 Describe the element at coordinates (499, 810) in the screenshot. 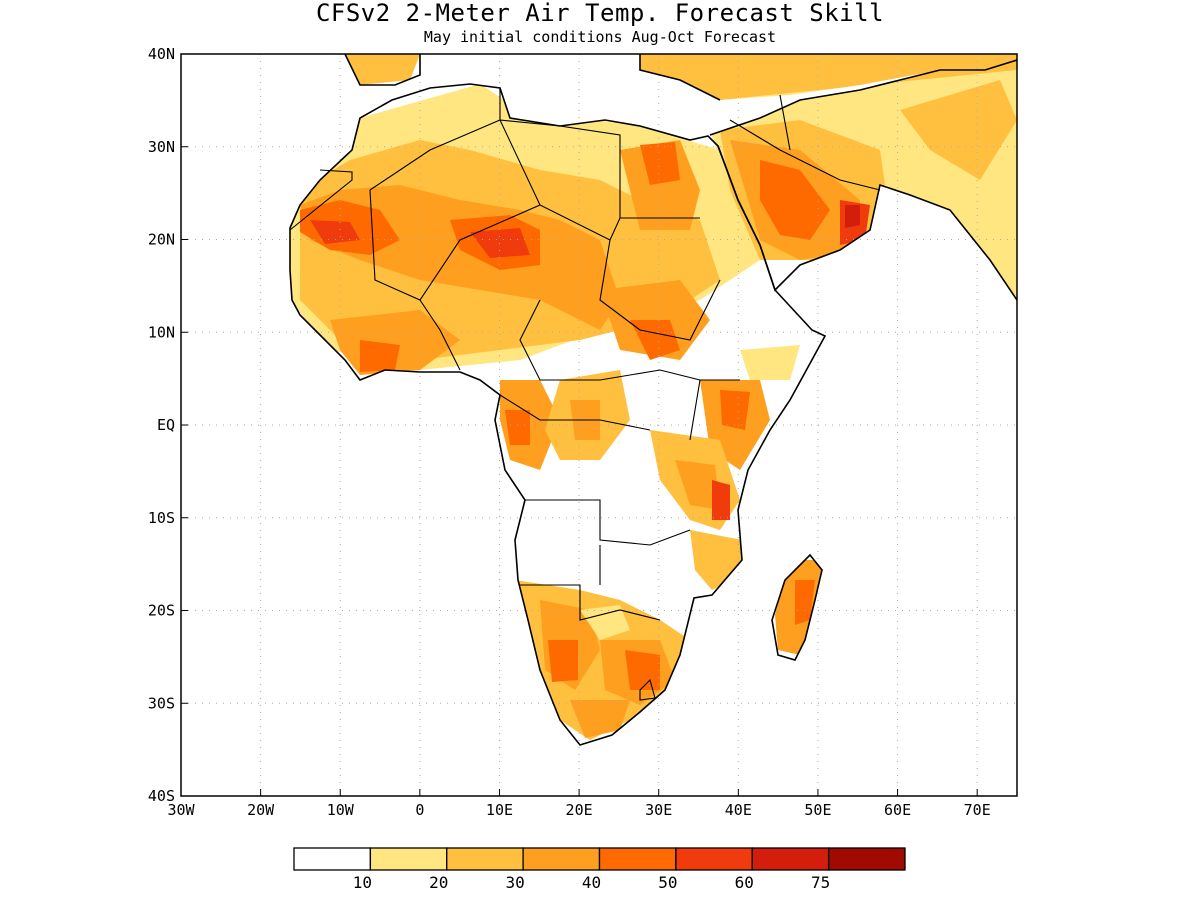

I see `lon-tick-label: 10E` at that location.